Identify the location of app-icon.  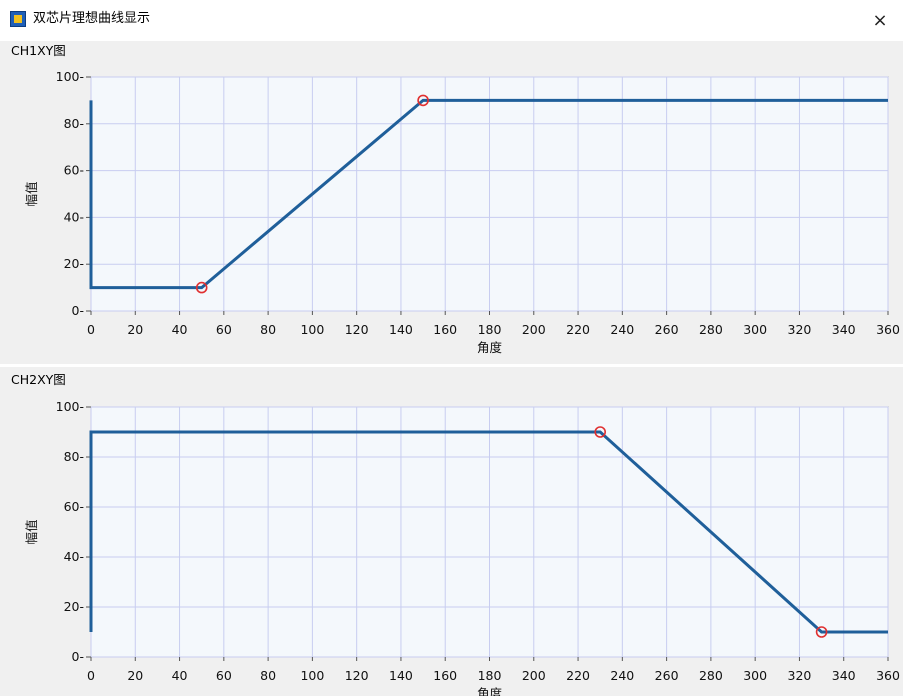
(18, 19).